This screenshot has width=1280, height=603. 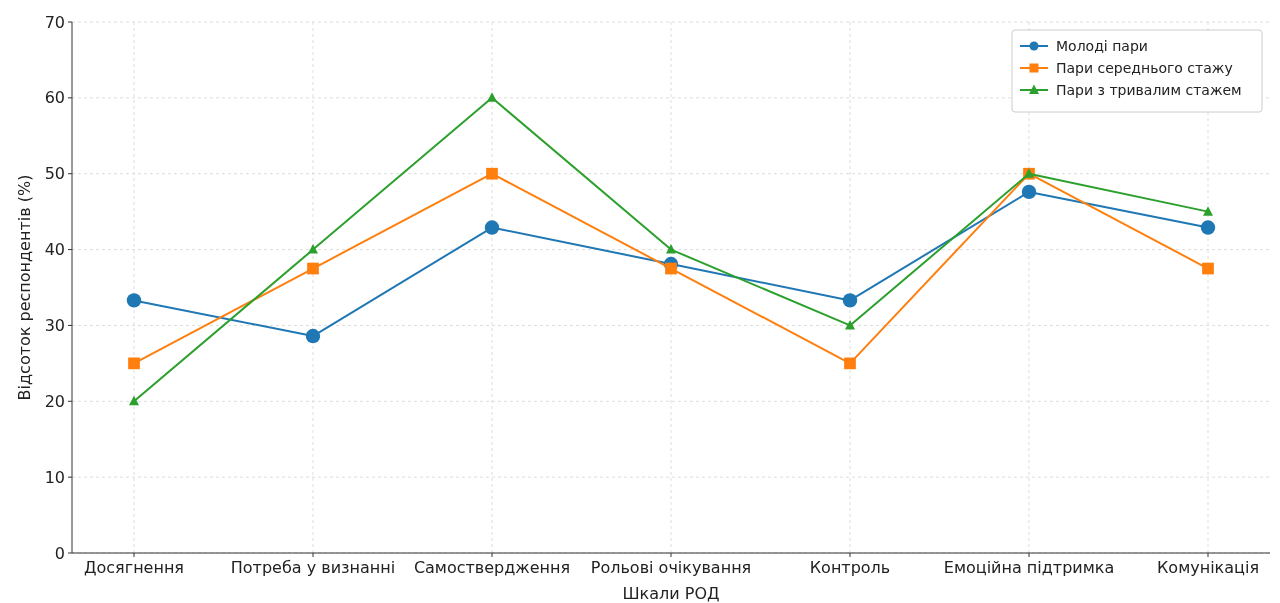 I want to click on x-tick-label: Досягнення, so click(x=134, y=567).